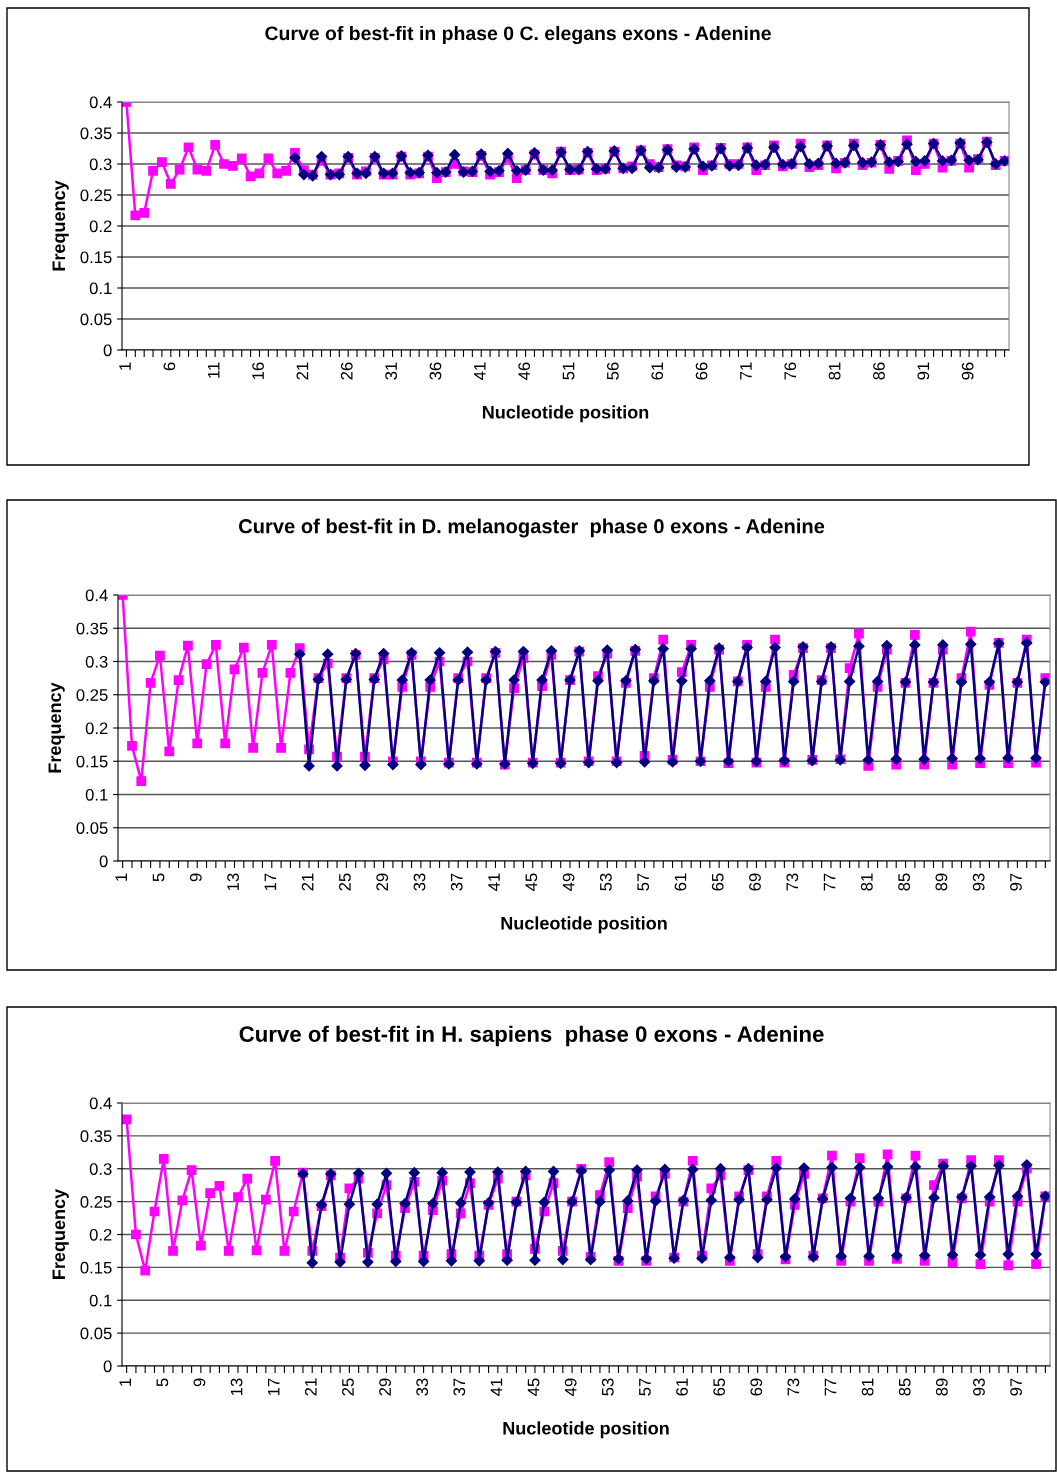  I want to click on x-tick-label: 45, so click(533, 1387).